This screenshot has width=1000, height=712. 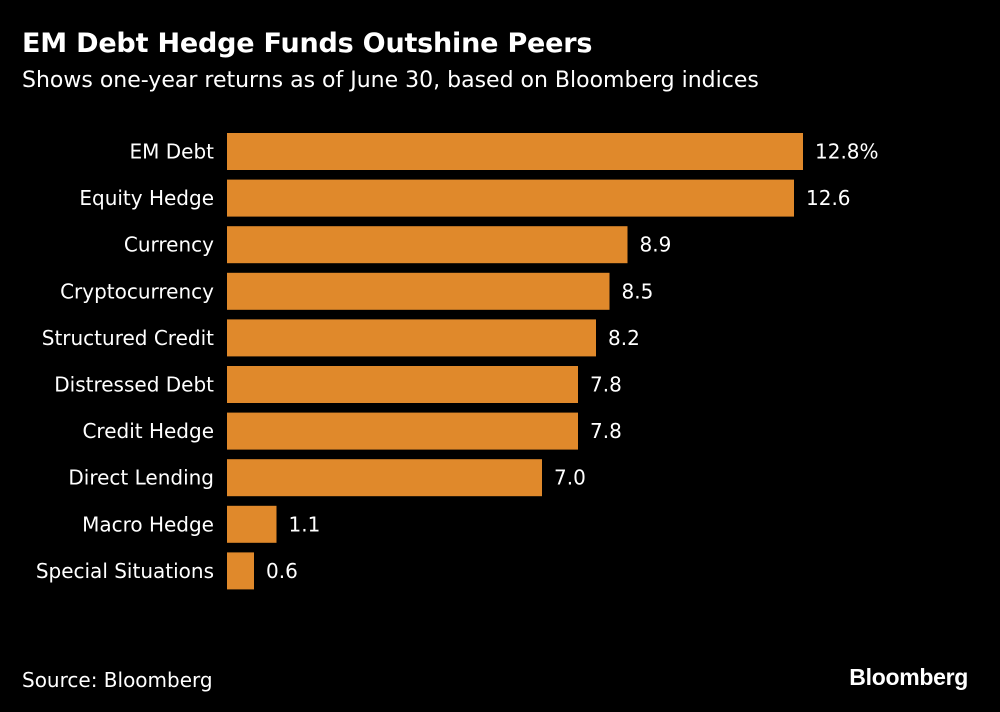 What do you see at coordinates (137, 291) in the screenshot?
I see `category-label: Cryptocurrency` at bounding box center [137, 291].